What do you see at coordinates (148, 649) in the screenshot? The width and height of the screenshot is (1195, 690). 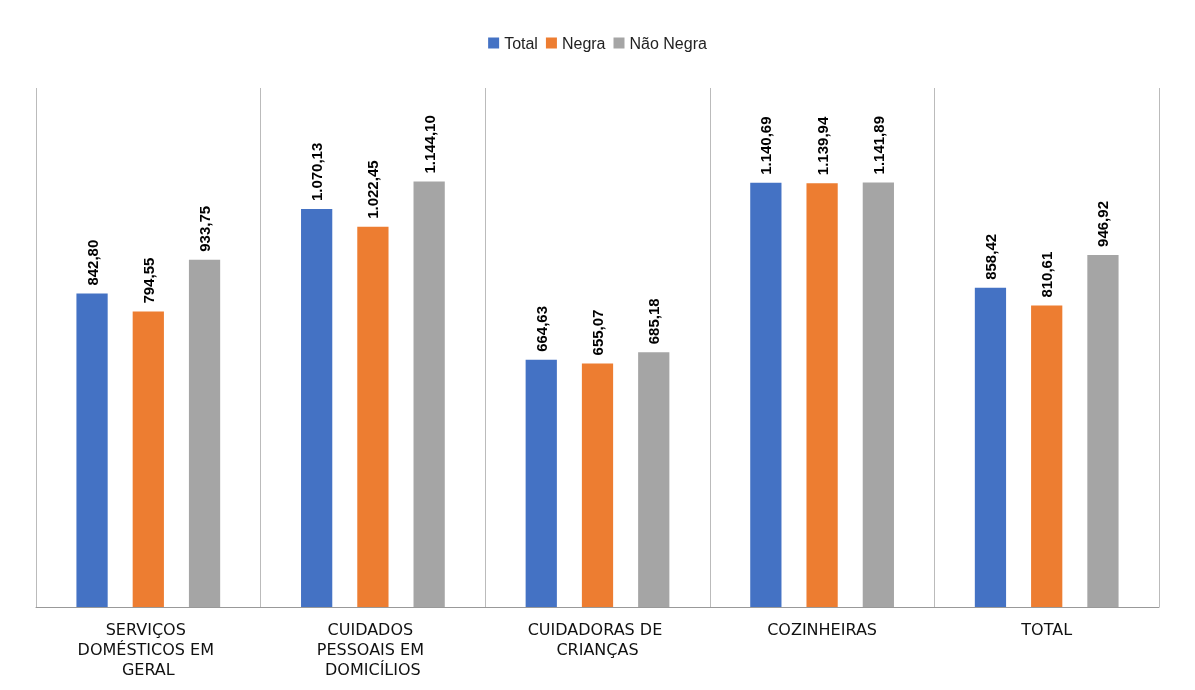 I see `x-tick-label: SERVIÇOS DOMÉSTICOS EM GERAL` at bounding box center [148, 649].